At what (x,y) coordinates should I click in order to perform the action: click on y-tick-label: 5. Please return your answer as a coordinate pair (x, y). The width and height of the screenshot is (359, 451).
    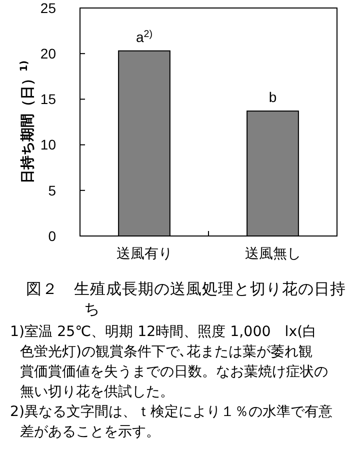
    Looking at the image, I should click on (52, 190).